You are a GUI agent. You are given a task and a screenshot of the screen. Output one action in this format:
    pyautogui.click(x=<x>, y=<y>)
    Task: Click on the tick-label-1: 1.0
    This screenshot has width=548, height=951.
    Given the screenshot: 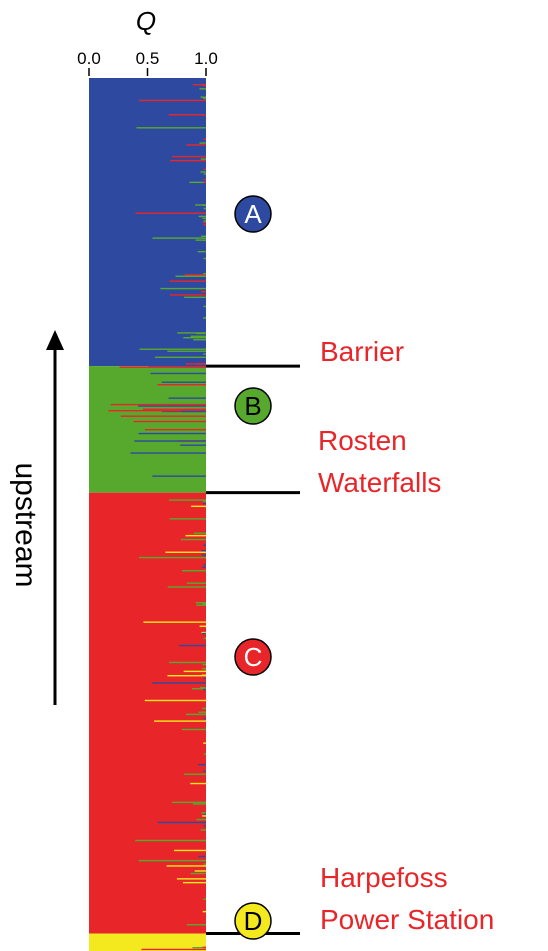 What is the action you would take?
    pyautogui.click(x=206, y=58)
    